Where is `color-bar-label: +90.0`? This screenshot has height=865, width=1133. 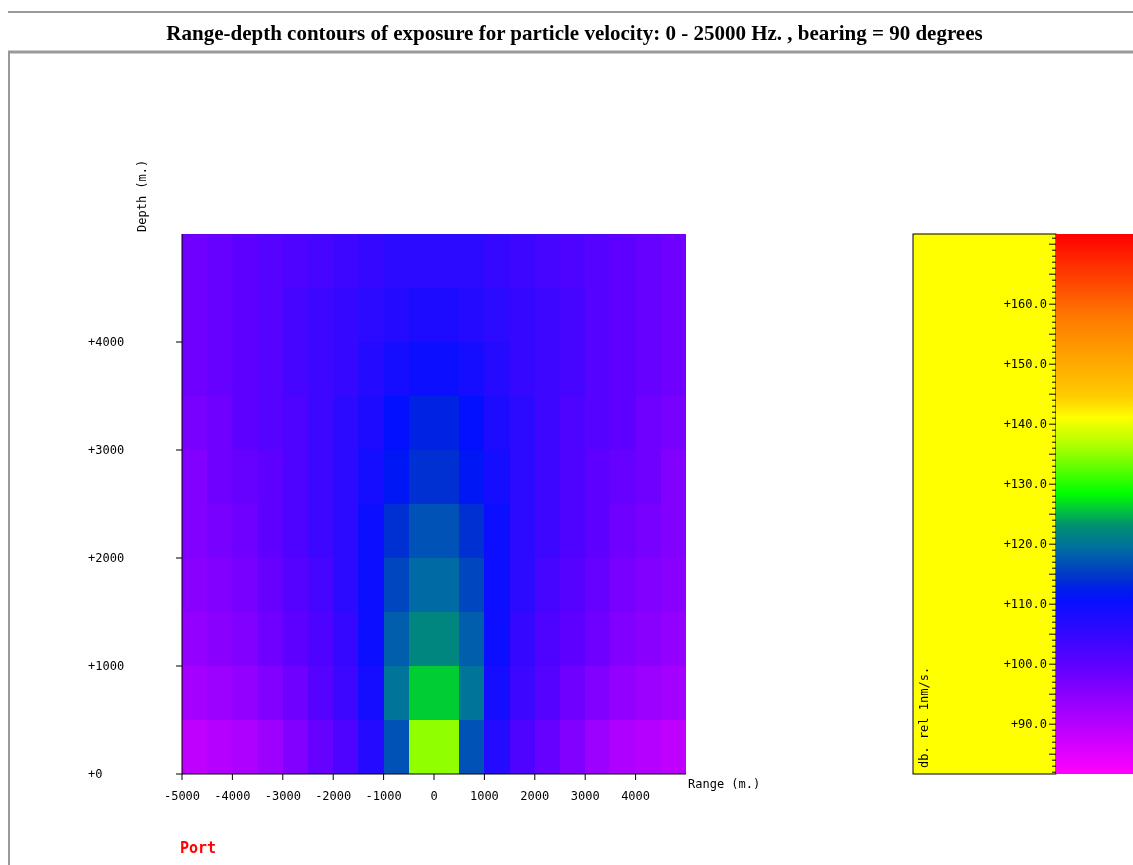
color-bar-label: +90.0 is located at coordinates (1028, 724).